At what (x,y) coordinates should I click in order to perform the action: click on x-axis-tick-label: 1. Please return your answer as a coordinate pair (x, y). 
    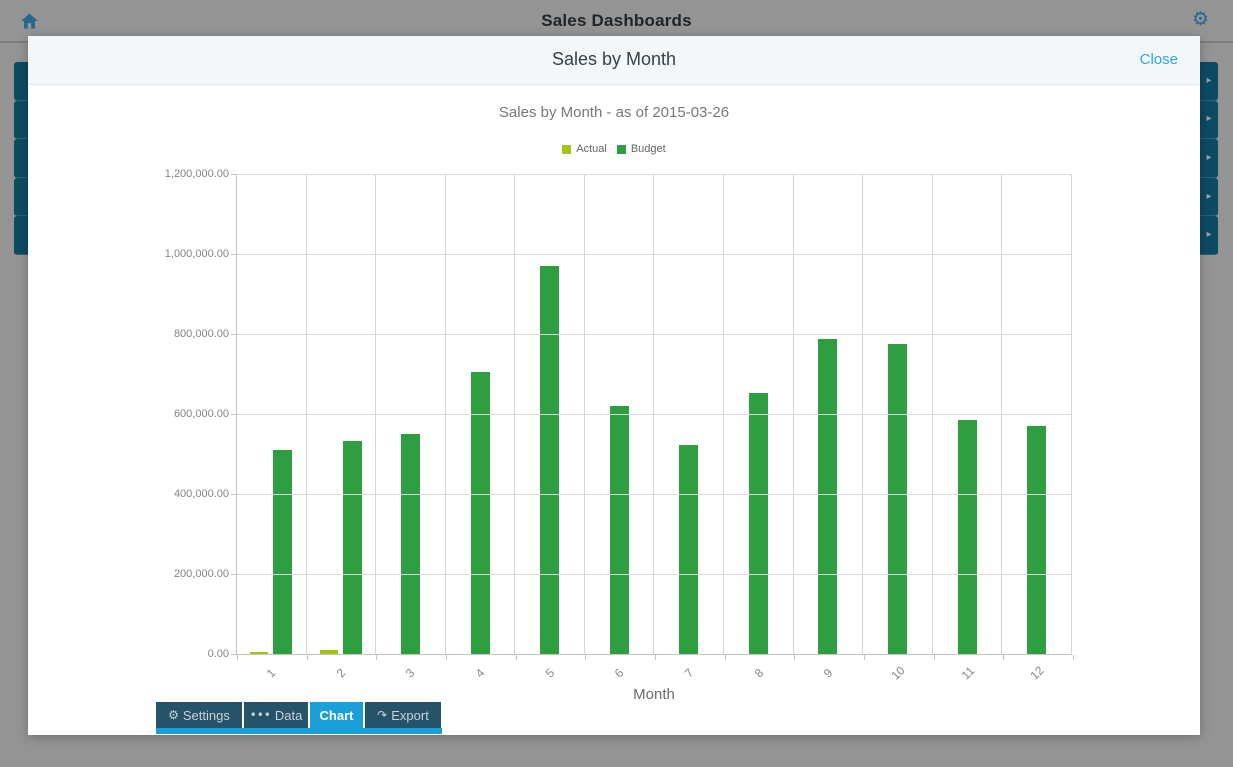
    Looking at the image, I should click on (271, 673).